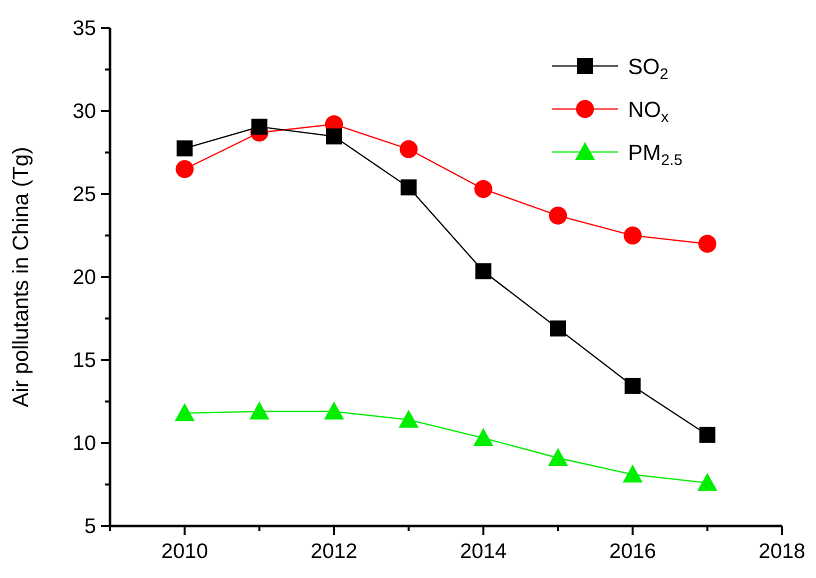 Image resolution: width=816 pixels, height=578 pixels. Describe the element at coordinates (632, 551) in the screenshot. I see `x-tick-label: 2016` at that location.